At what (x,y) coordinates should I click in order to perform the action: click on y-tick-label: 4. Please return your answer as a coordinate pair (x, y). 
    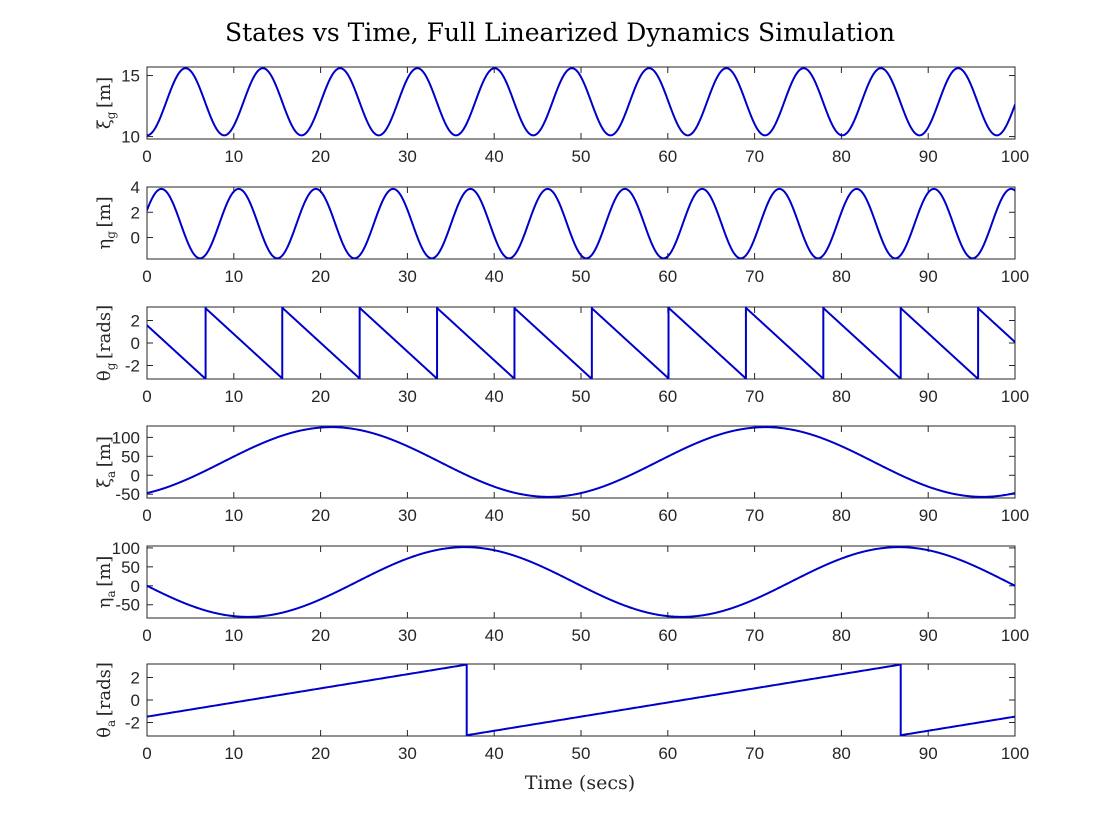
    Looking at the image, I should click on (135, 187).